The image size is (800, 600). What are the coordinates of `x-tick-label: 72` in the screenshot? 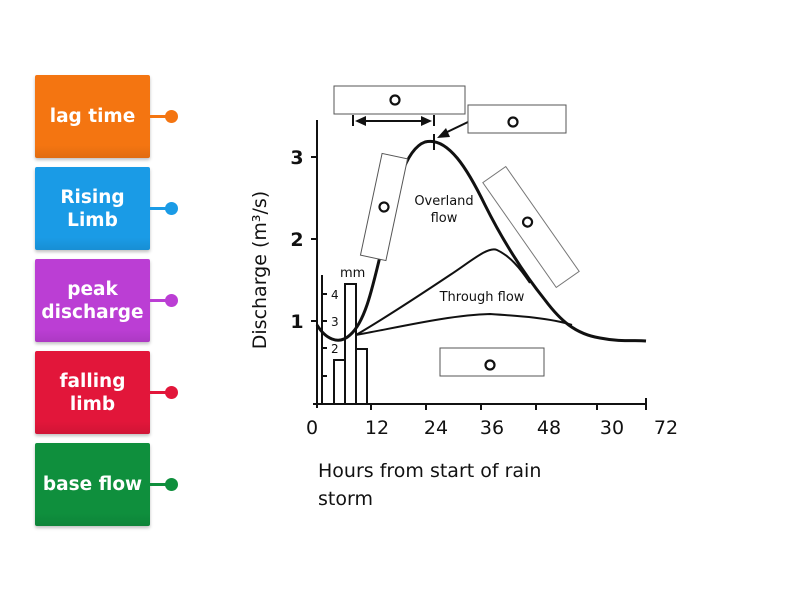 It's located at (666, 428).